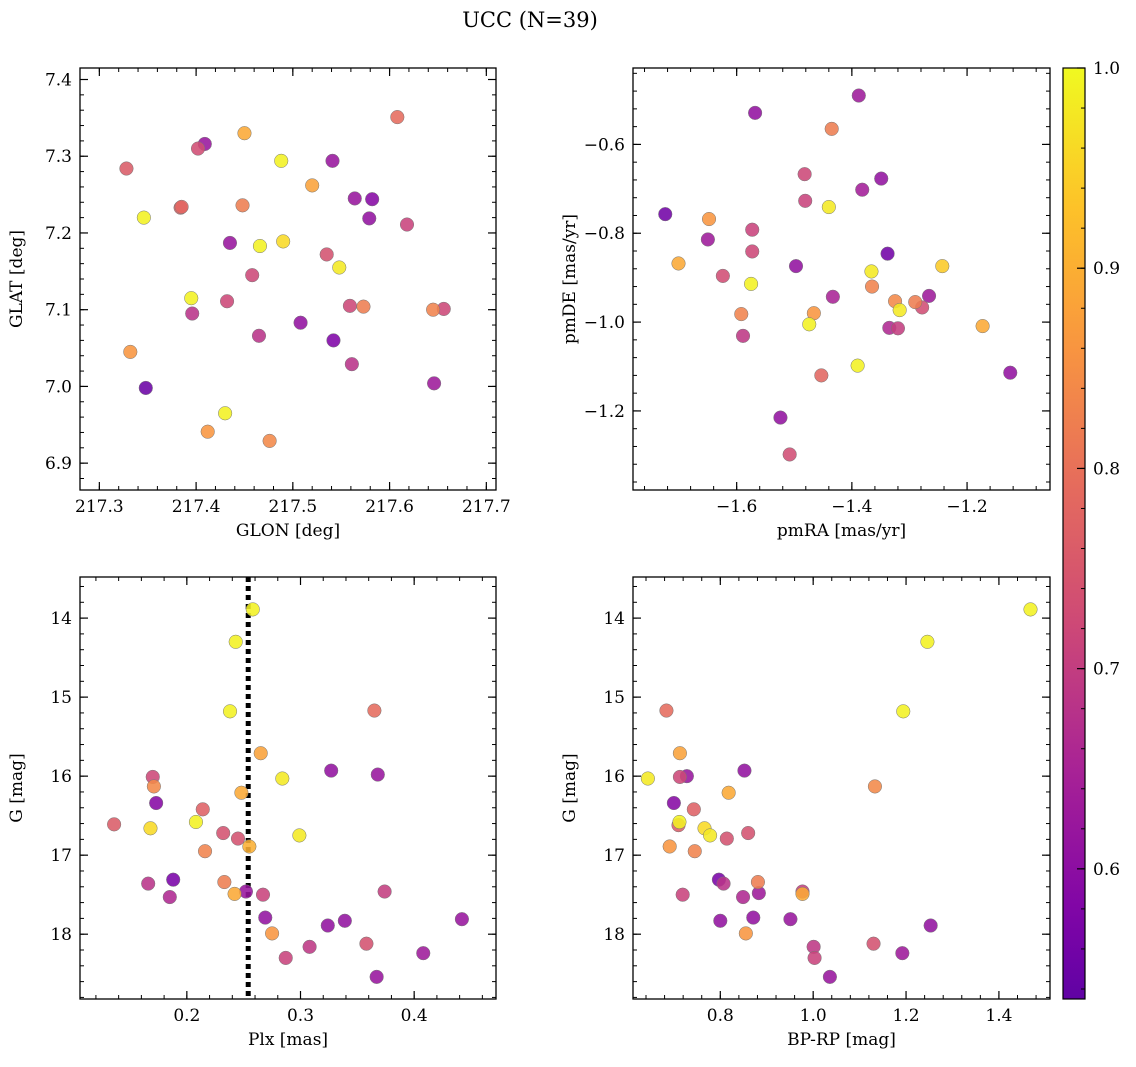  Describe the element at coordinates (17, 279) in the screenshot. I see `y-axis-label: GLAT [deg]` at that location.